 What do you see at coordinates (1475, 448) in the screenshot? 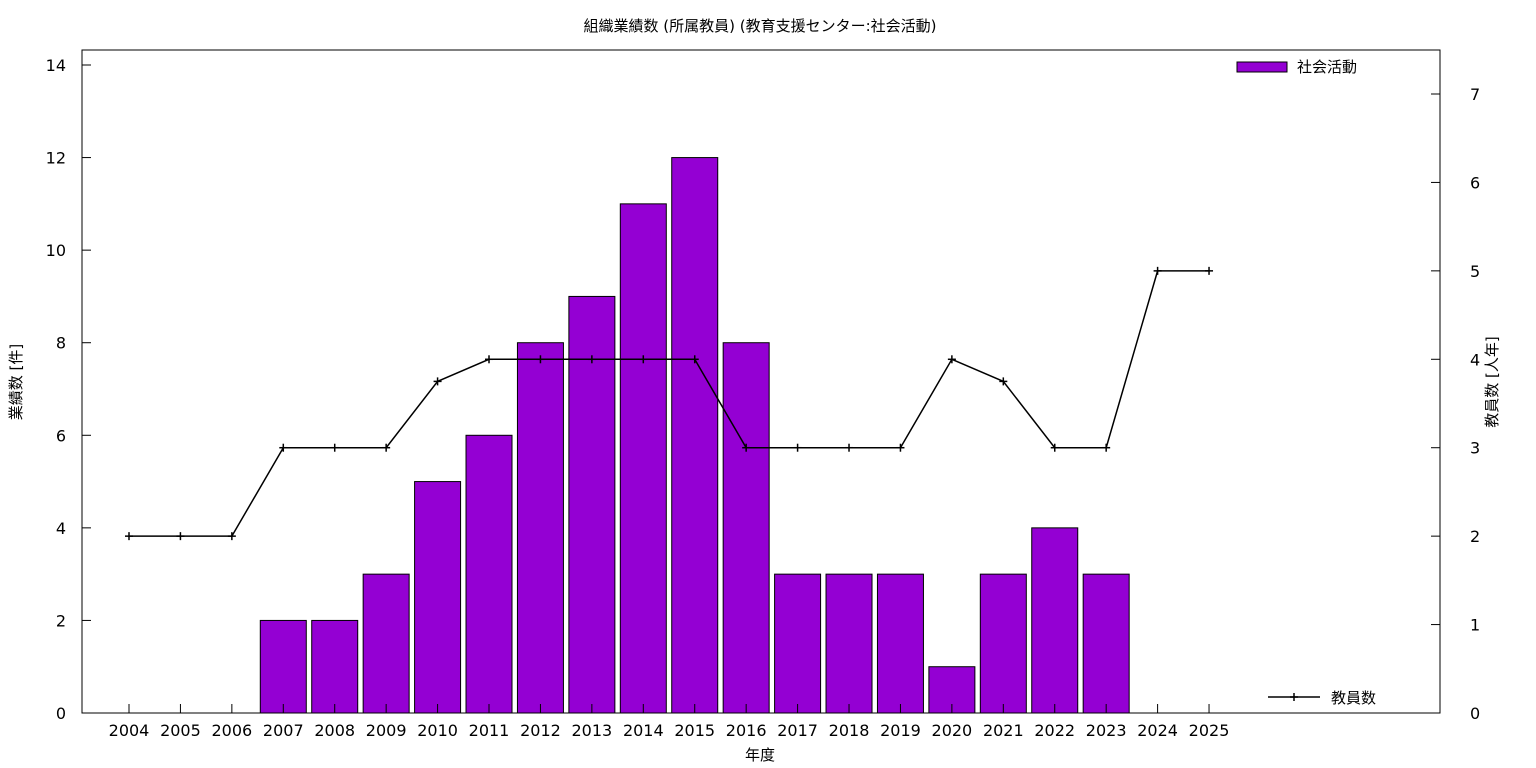
I see `y2-tick-label-3: 3` at bounding box center [1475, 448].